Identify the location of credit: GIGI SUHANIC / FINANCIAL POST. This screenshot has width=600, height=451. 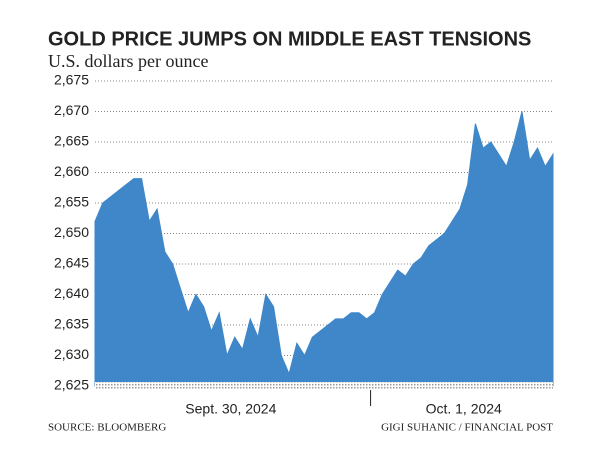
(467, 428).